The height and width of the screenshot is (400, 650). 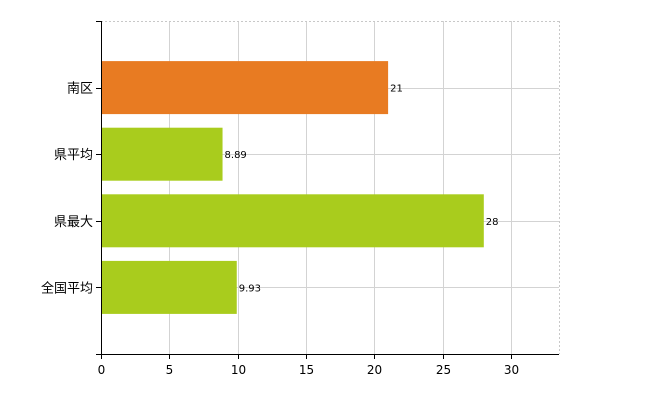 I want to click on x-tick-label: 0, so click(x=102, y=370).